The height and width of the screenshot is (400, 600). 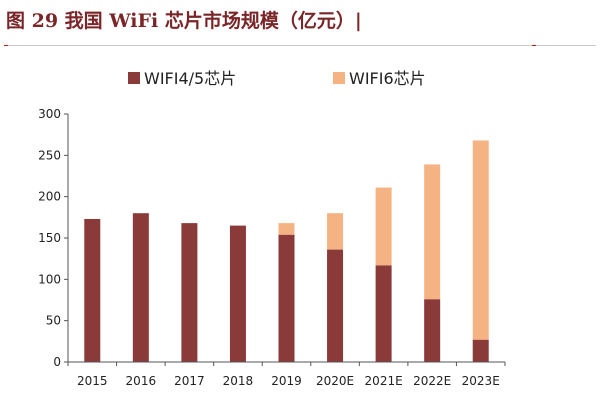 I want to click on y-axis: 0 50 100 150 200 250 300, so click(x=53, y=238).